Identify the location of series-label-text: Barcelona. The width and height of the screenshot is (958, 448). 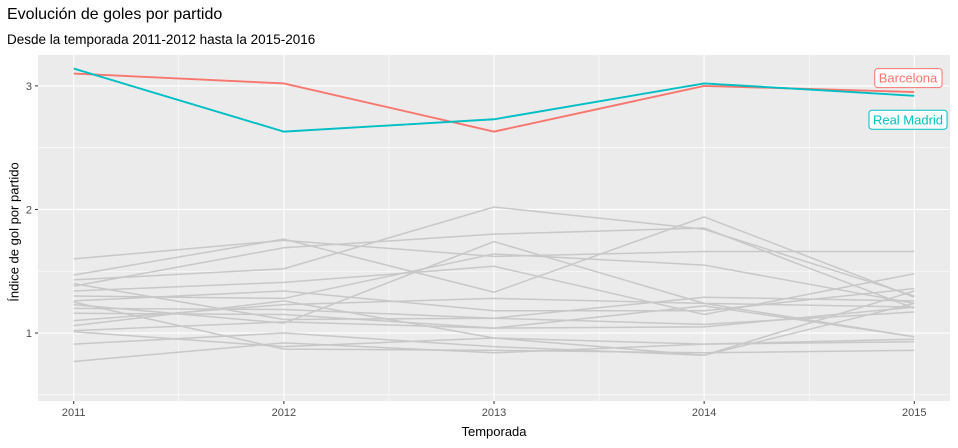
(908, 78).